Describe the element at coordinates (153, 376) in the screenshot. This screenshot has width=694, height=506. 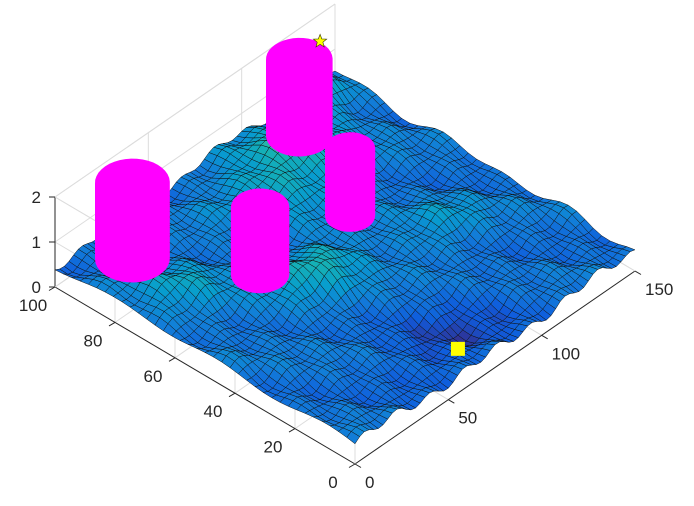
I see `y-tick-label: 60` at that location.